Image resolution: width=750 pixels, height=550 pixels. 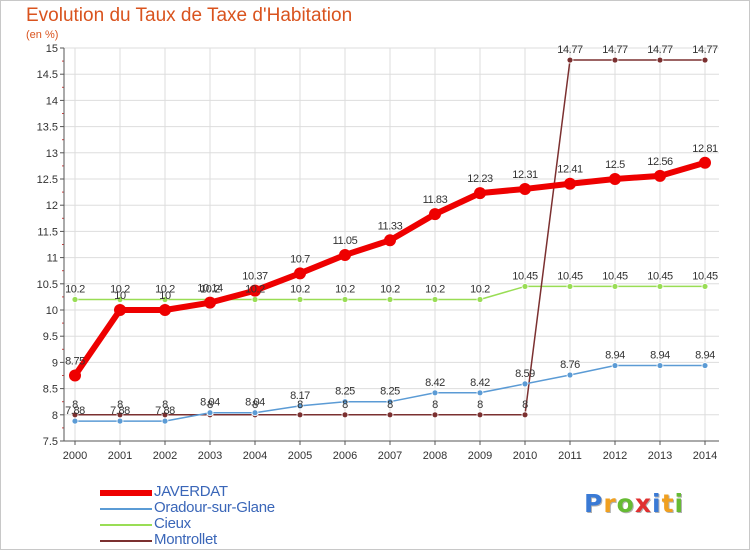 What do you see at coordinates (435, 456) in the screenshot?
I see `x-tick-label: 2008` at bounding box center [435, 456].